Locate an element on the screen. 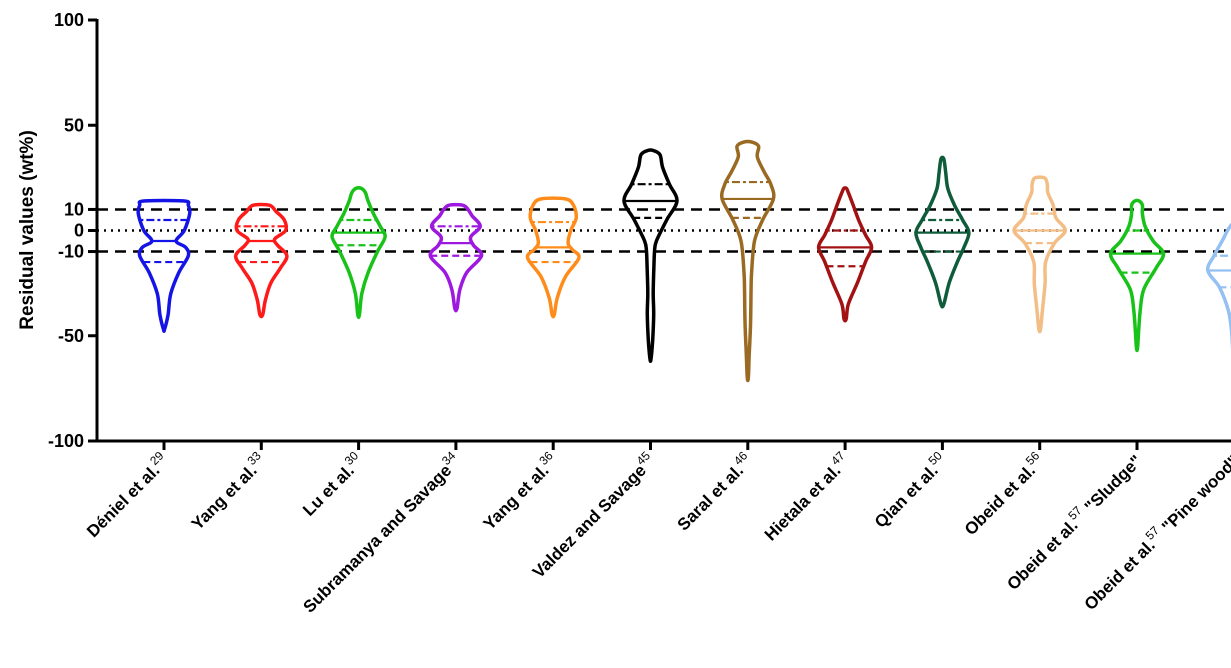 Image resolution: width=1231 pixels, height=668 pixels. y-tick-label: 50 is located at coordinates (74, 125).